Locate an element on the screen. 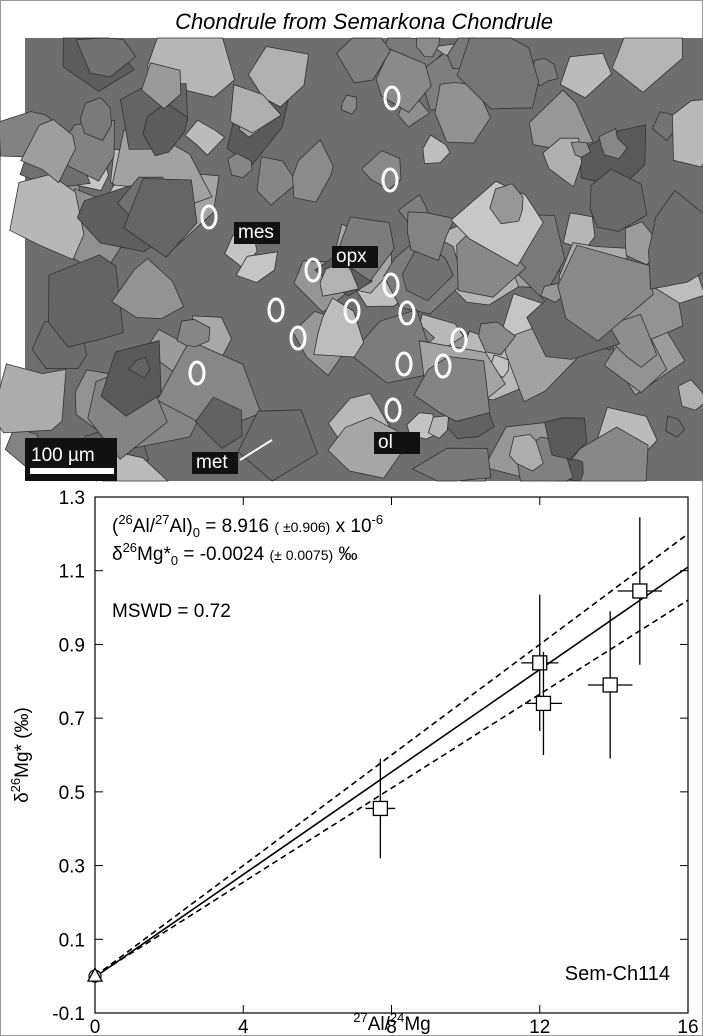  annotation-part: x 10 is located at coordinates (350, 526).